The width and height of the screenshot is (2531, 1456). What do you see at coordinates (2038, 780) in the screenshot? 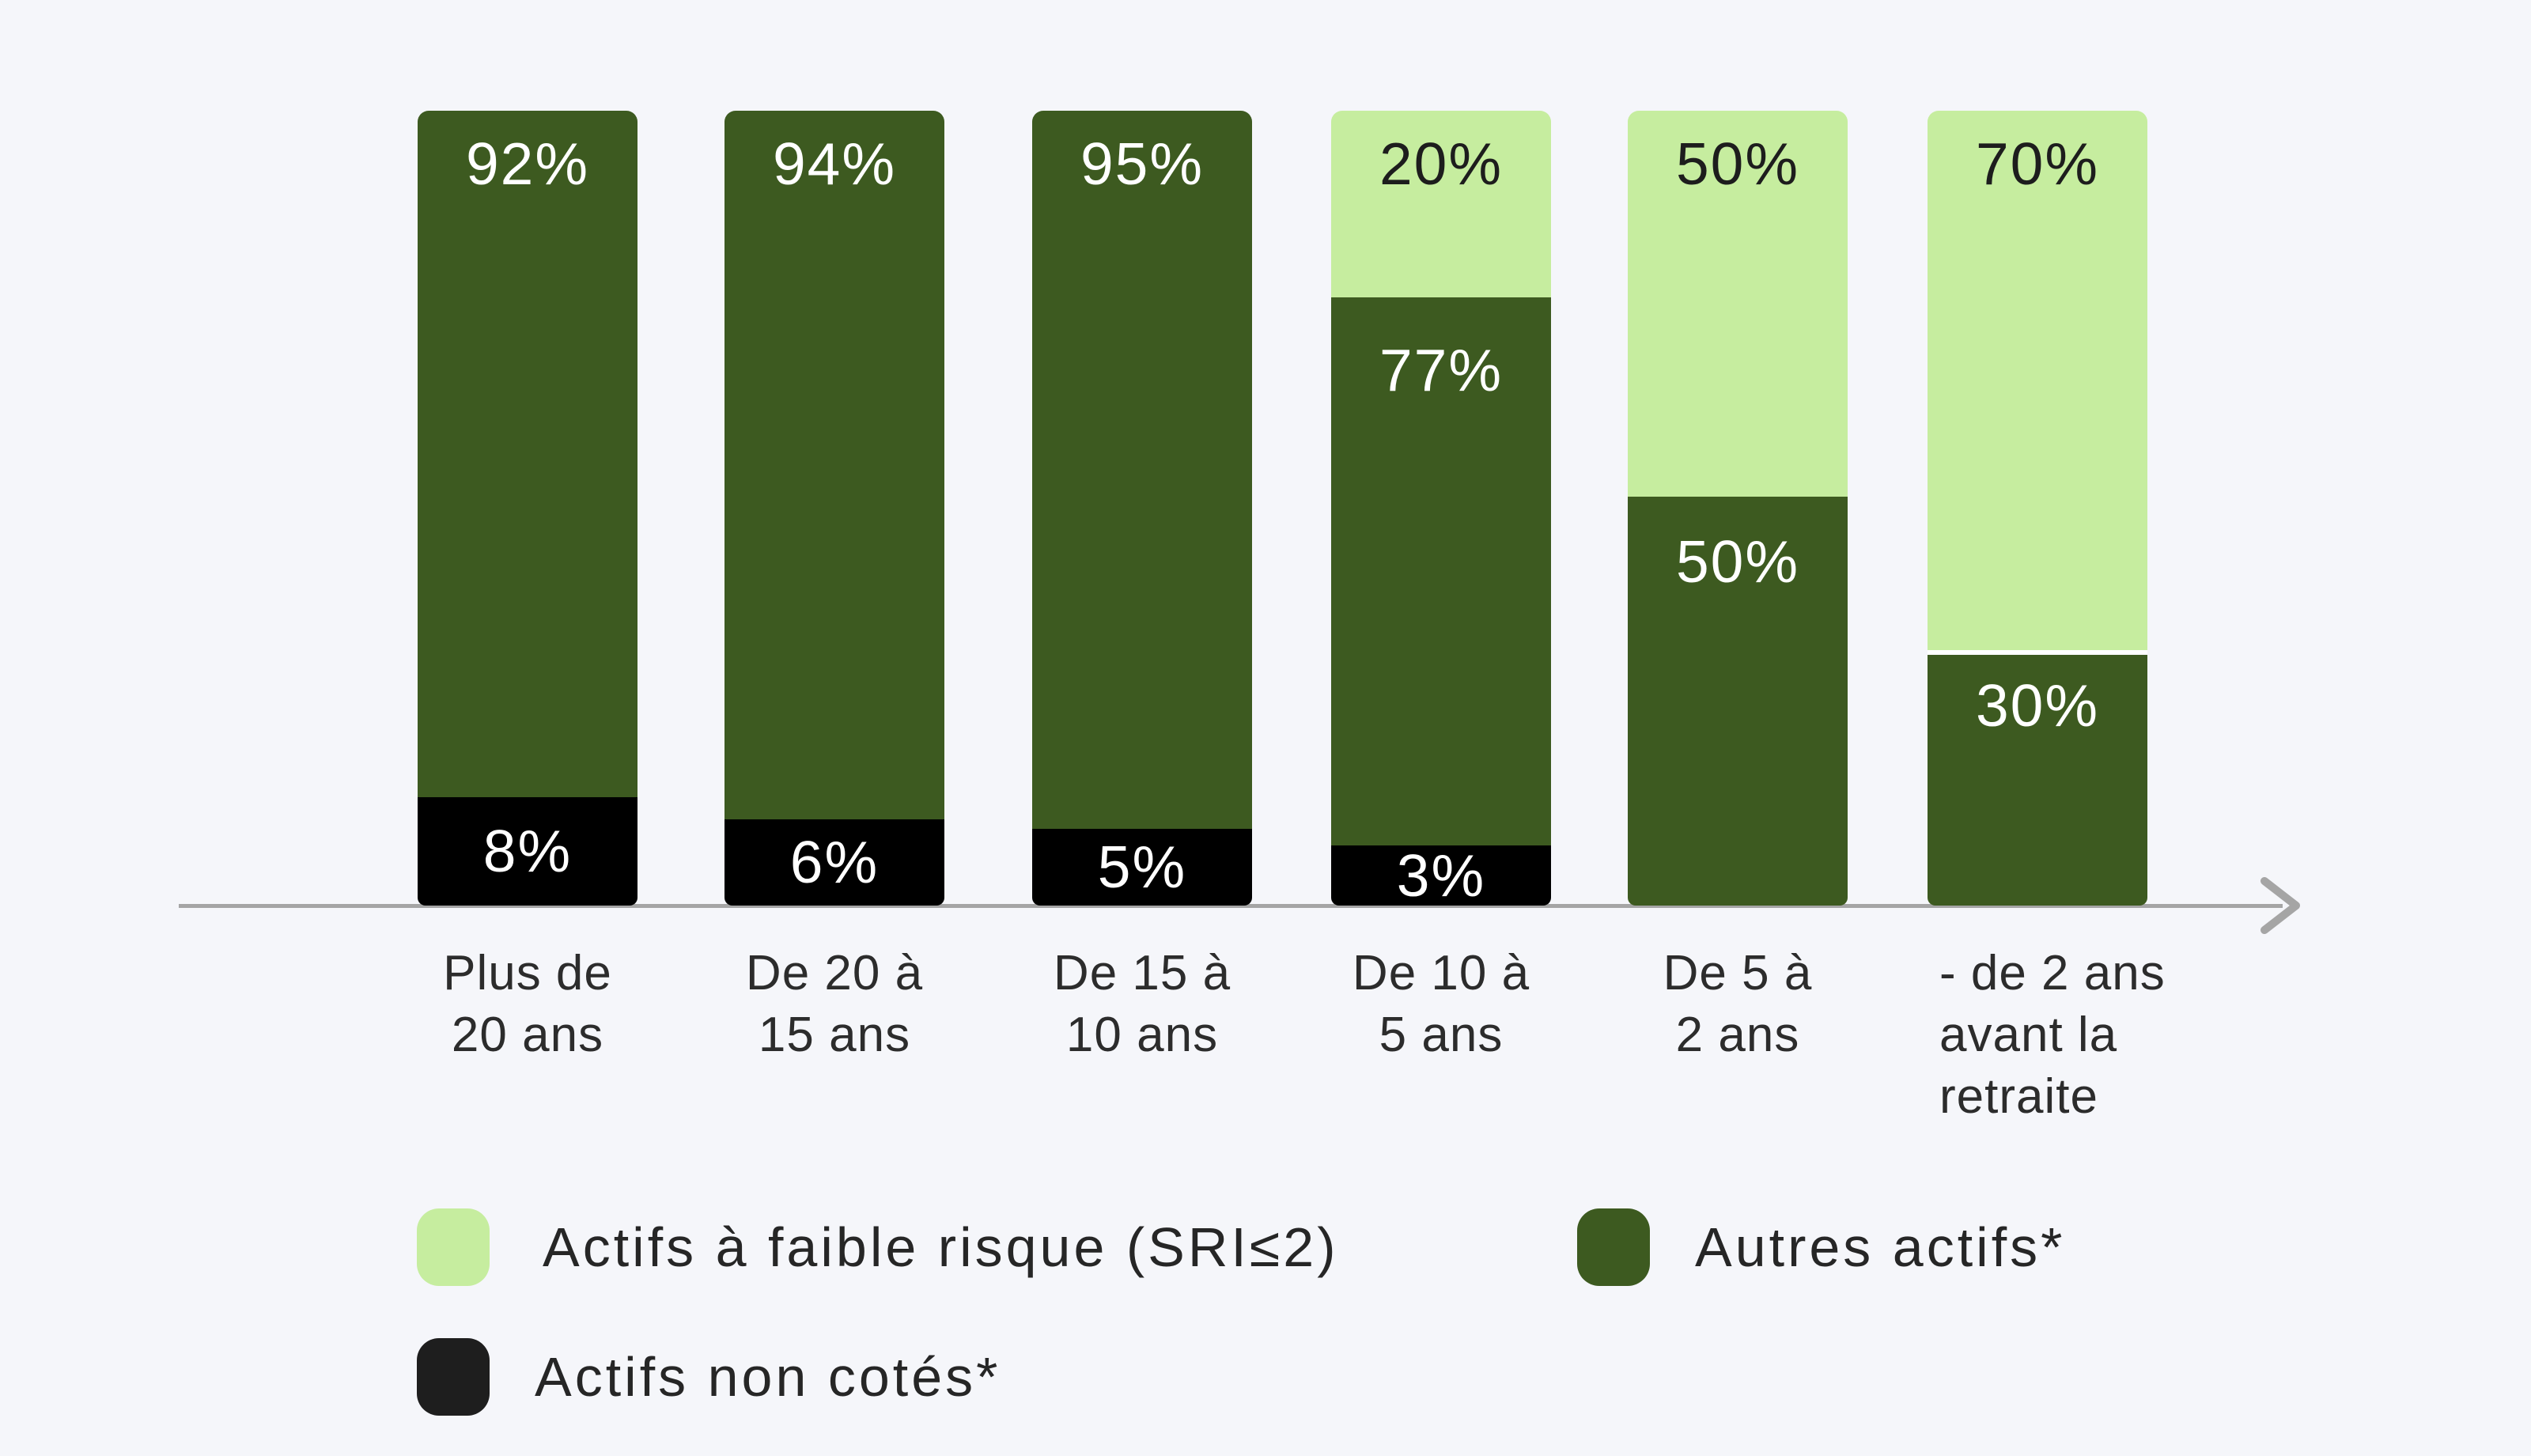
I see `other-assets-segment: 30%` at bounding box center [2038, 780].